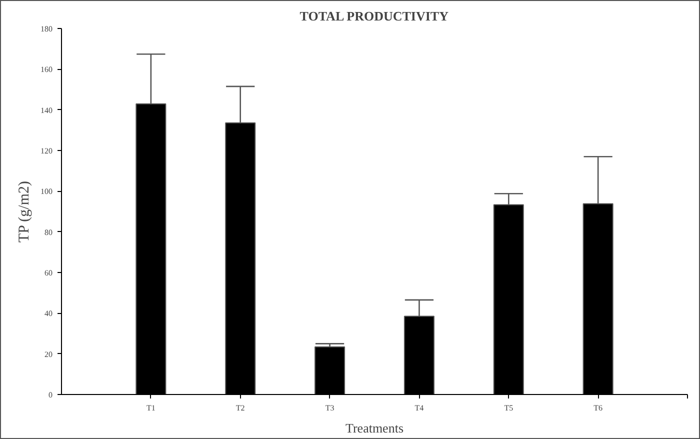  Describe the element at coordinates (598, 408) in the screenshot. I see `x-tick-label: T6` at that location.